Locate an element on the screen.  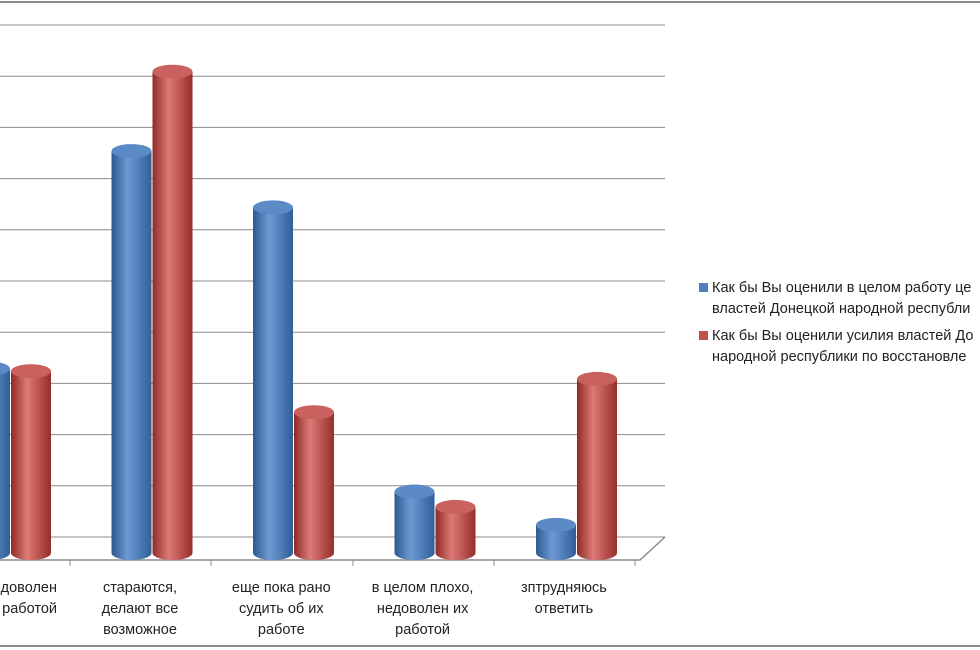
category-label: в целом плохо, недоволен их работой is located at coordinates (423, 609).